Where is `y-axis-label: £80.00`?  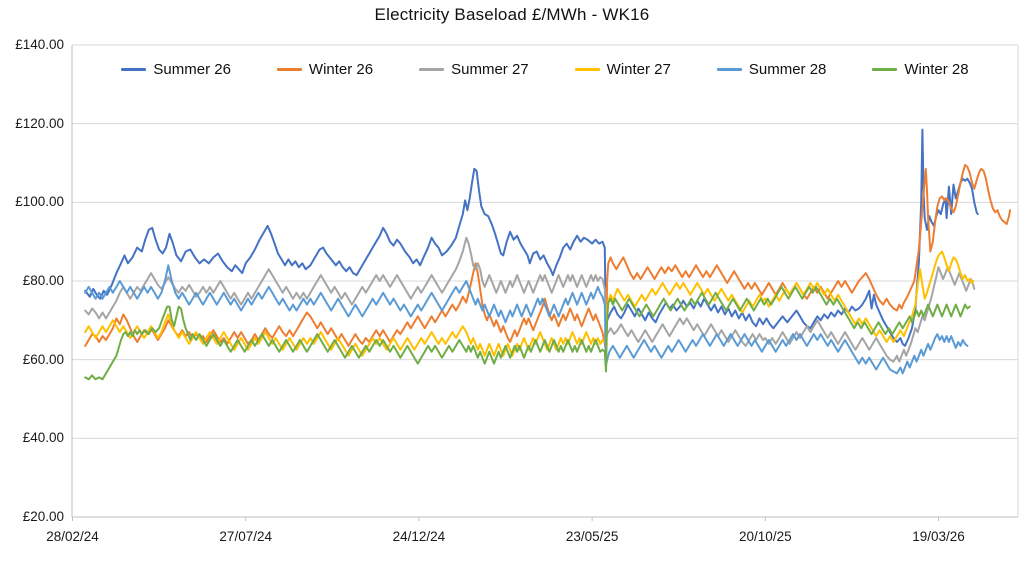
y-axis-label: £80.00 is located at coordinates (43, 280).